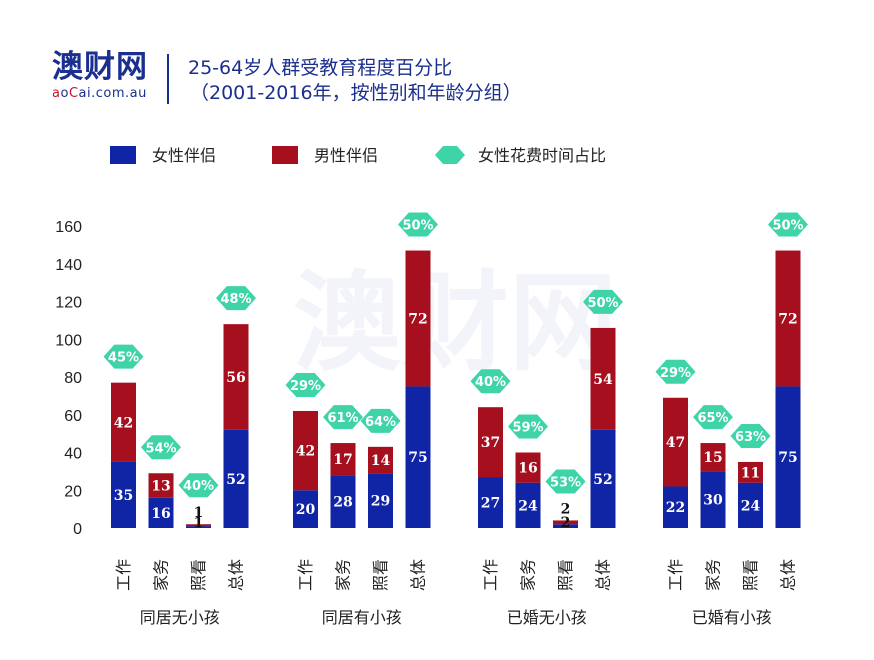  I want to click on chart-title: 25-64岁人群受教育程度百分比, so click(320, 68).